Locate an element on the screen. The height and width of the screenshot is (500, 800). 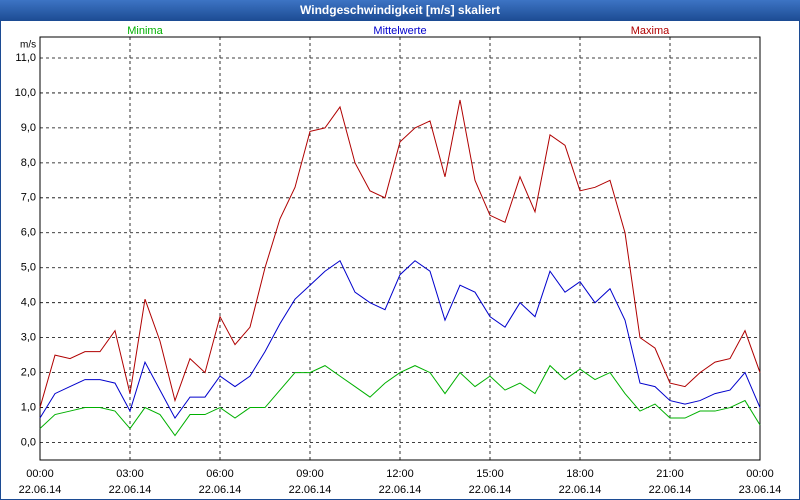
x-tick-label: 06:00 is located at coordinates (220, 474).